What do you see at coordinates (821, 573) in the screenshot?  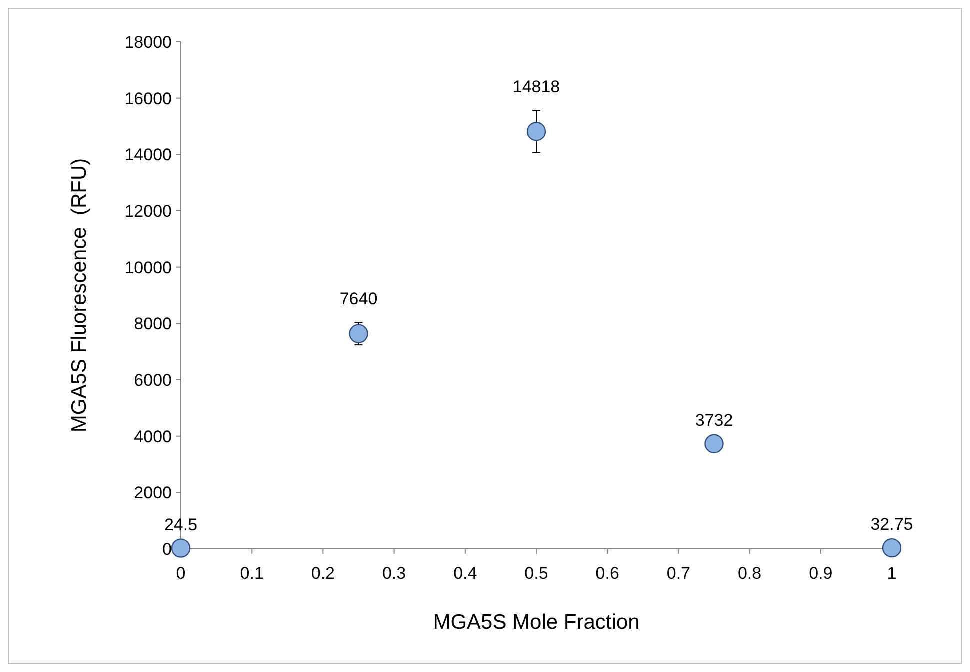 I see `x-tick-label: 0.9` at bounding box center [821, 573].